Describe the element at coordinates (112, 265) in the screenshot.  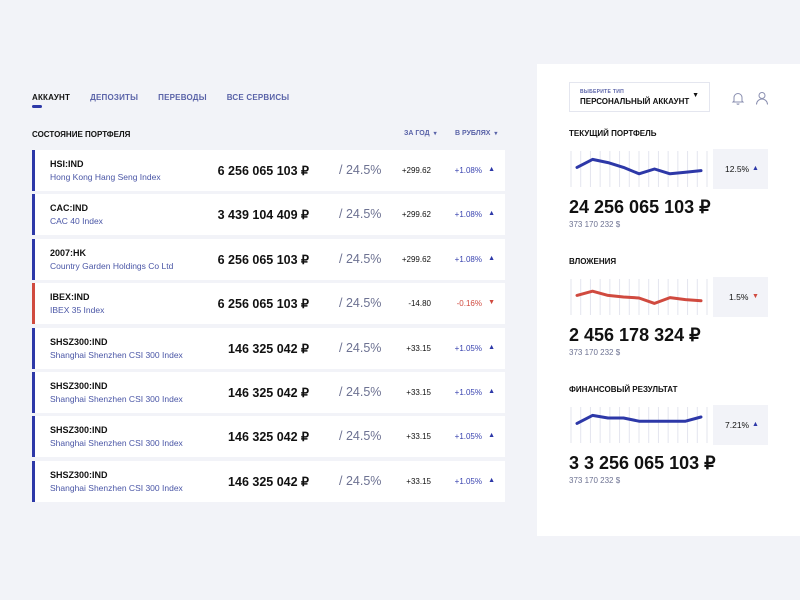
I see `row-name: Country Garden Holdings Co Ltd` at that location.